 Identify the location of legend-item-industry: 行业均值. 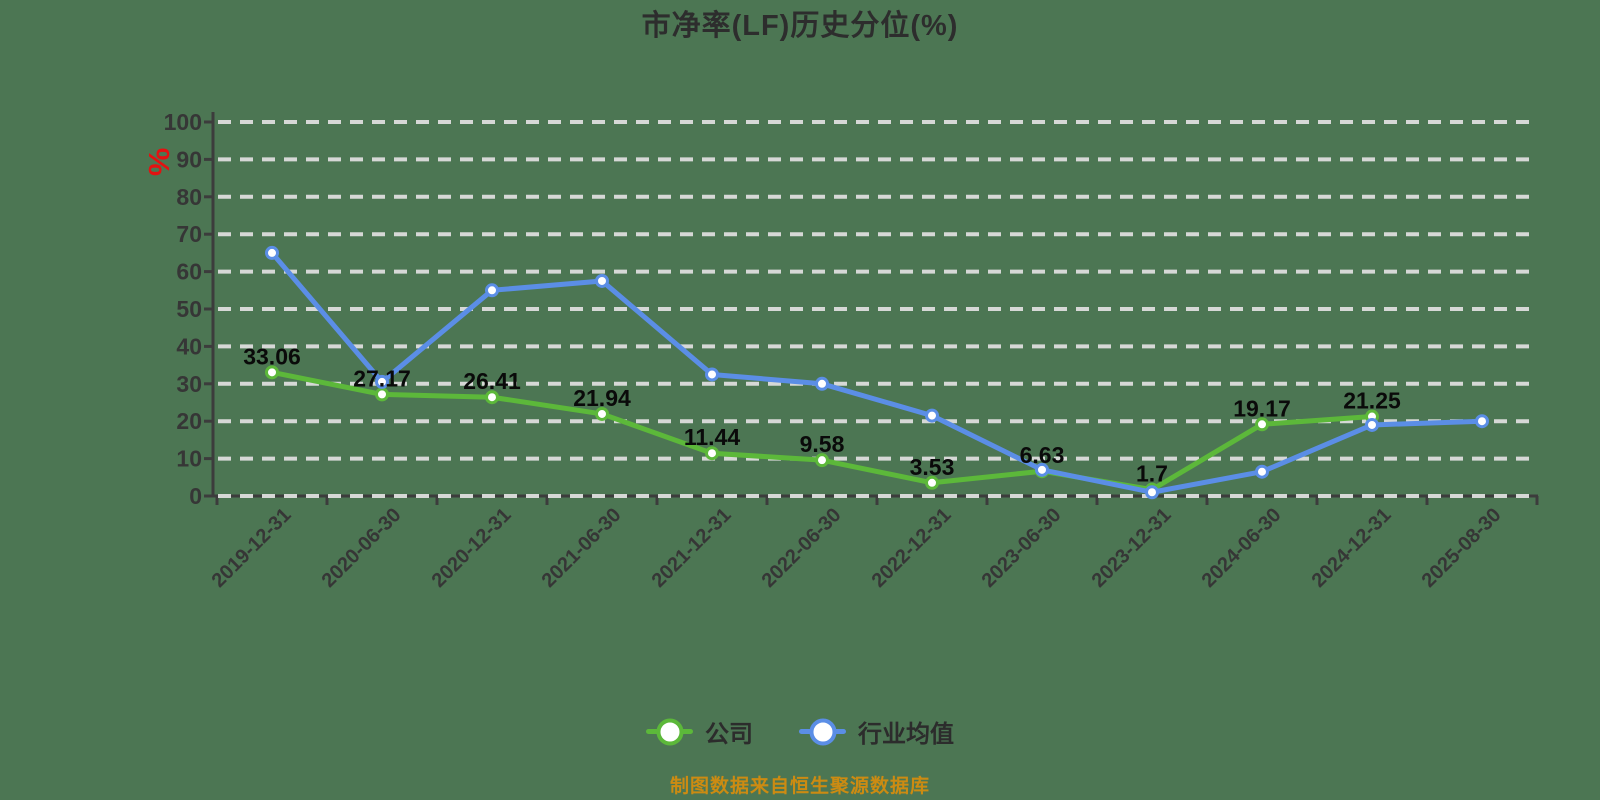
(876, 731).